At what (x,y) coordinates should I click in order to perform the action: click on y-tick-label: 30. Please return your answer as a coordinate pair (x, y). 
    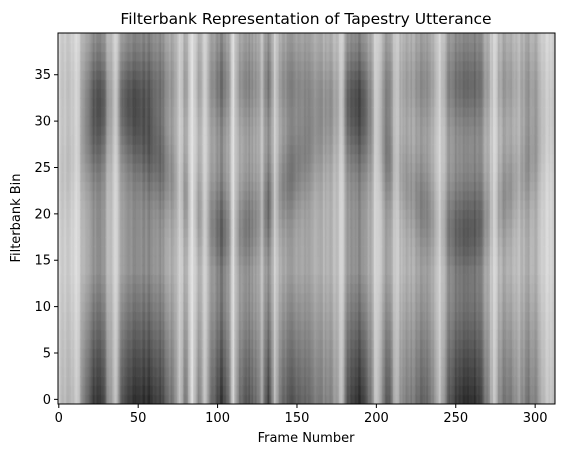
    Looking at the image, I should click on (42, 122).